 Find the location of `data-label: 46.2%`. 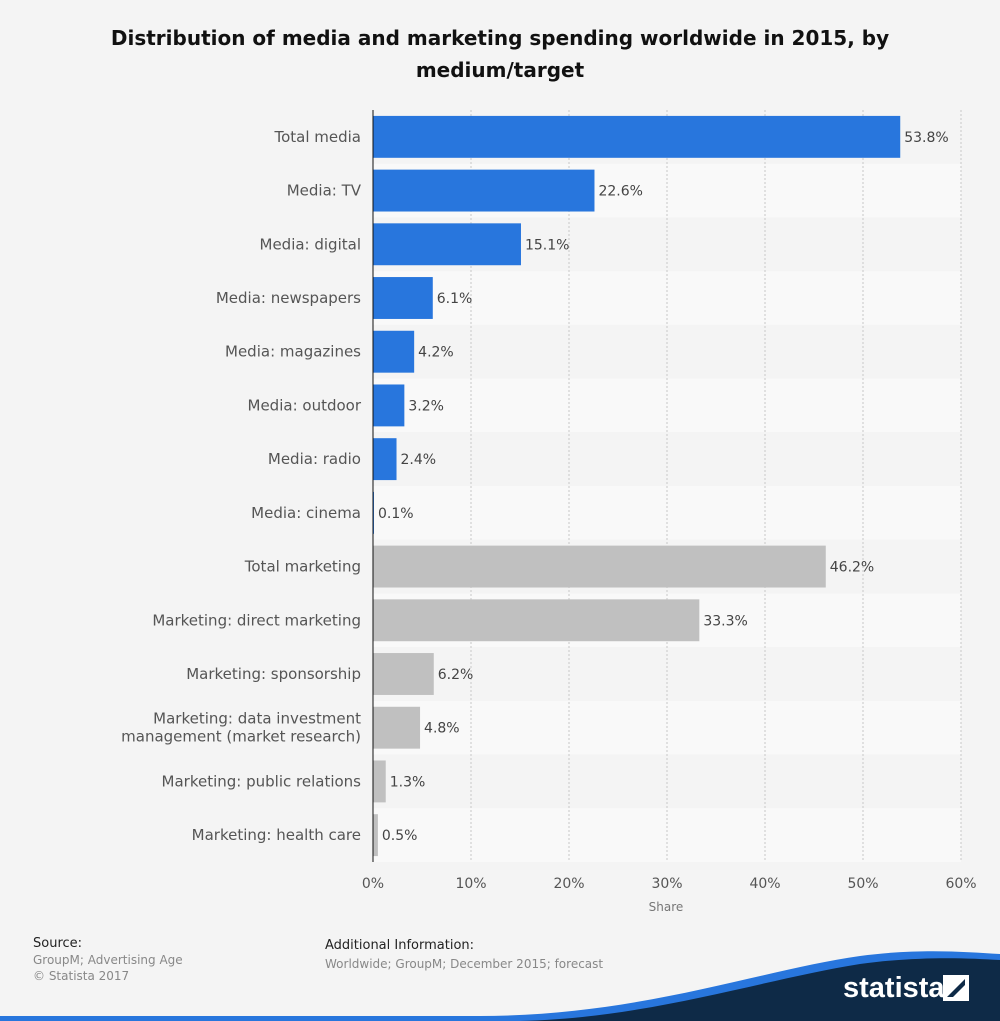

data-label: 46.2% is located at coordinates (852, 568).